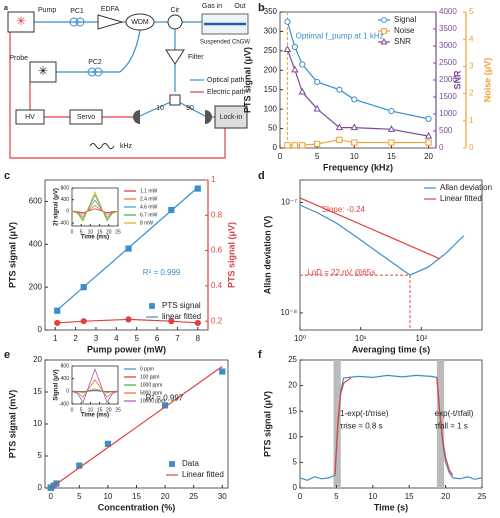 Image resolution: width=500 pixels, height=518 pixels. Describe the element at coordinates (37, 423) in the screenshot. I see `y-tick-label: 10` at that location.